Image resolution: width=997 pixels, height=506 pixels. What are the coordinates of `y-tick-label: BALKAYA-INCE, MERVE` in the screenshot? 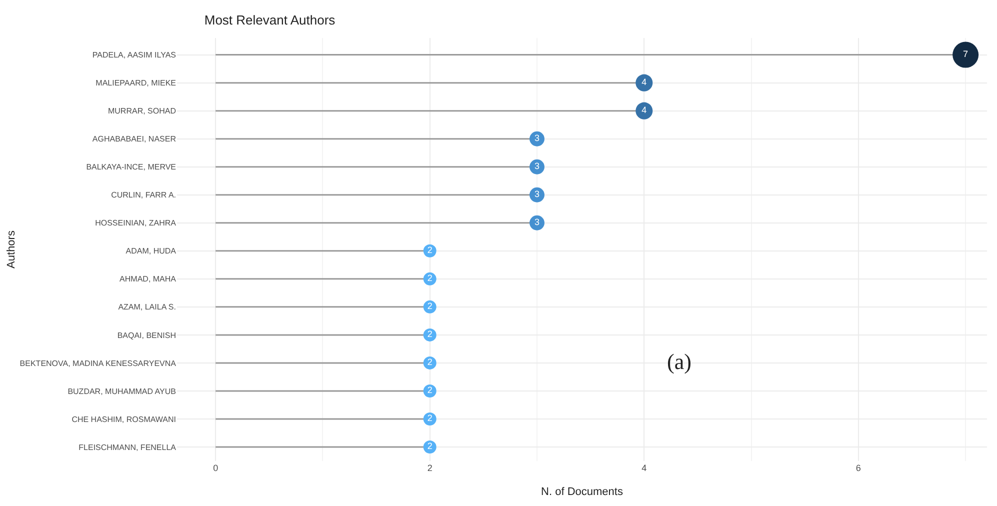 It's located at (131, 167).